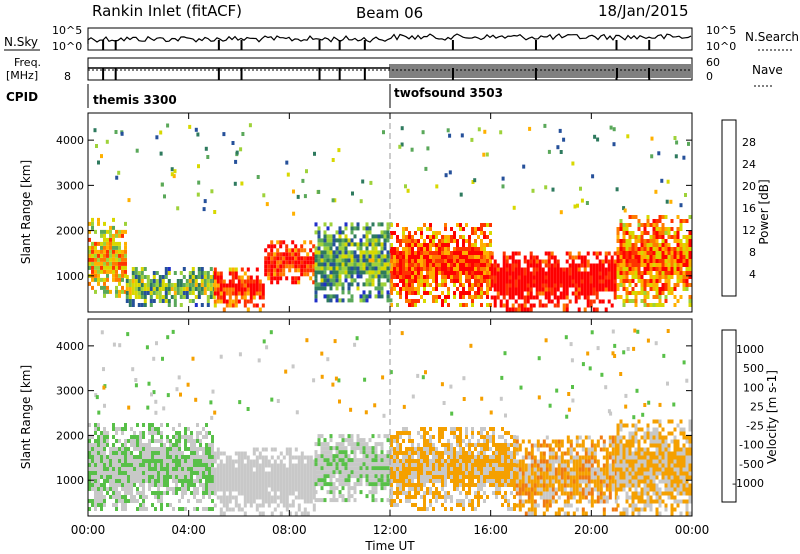 This screenshot has height=554, width=800. I want to click on nsky-trace, so click(389, 41).